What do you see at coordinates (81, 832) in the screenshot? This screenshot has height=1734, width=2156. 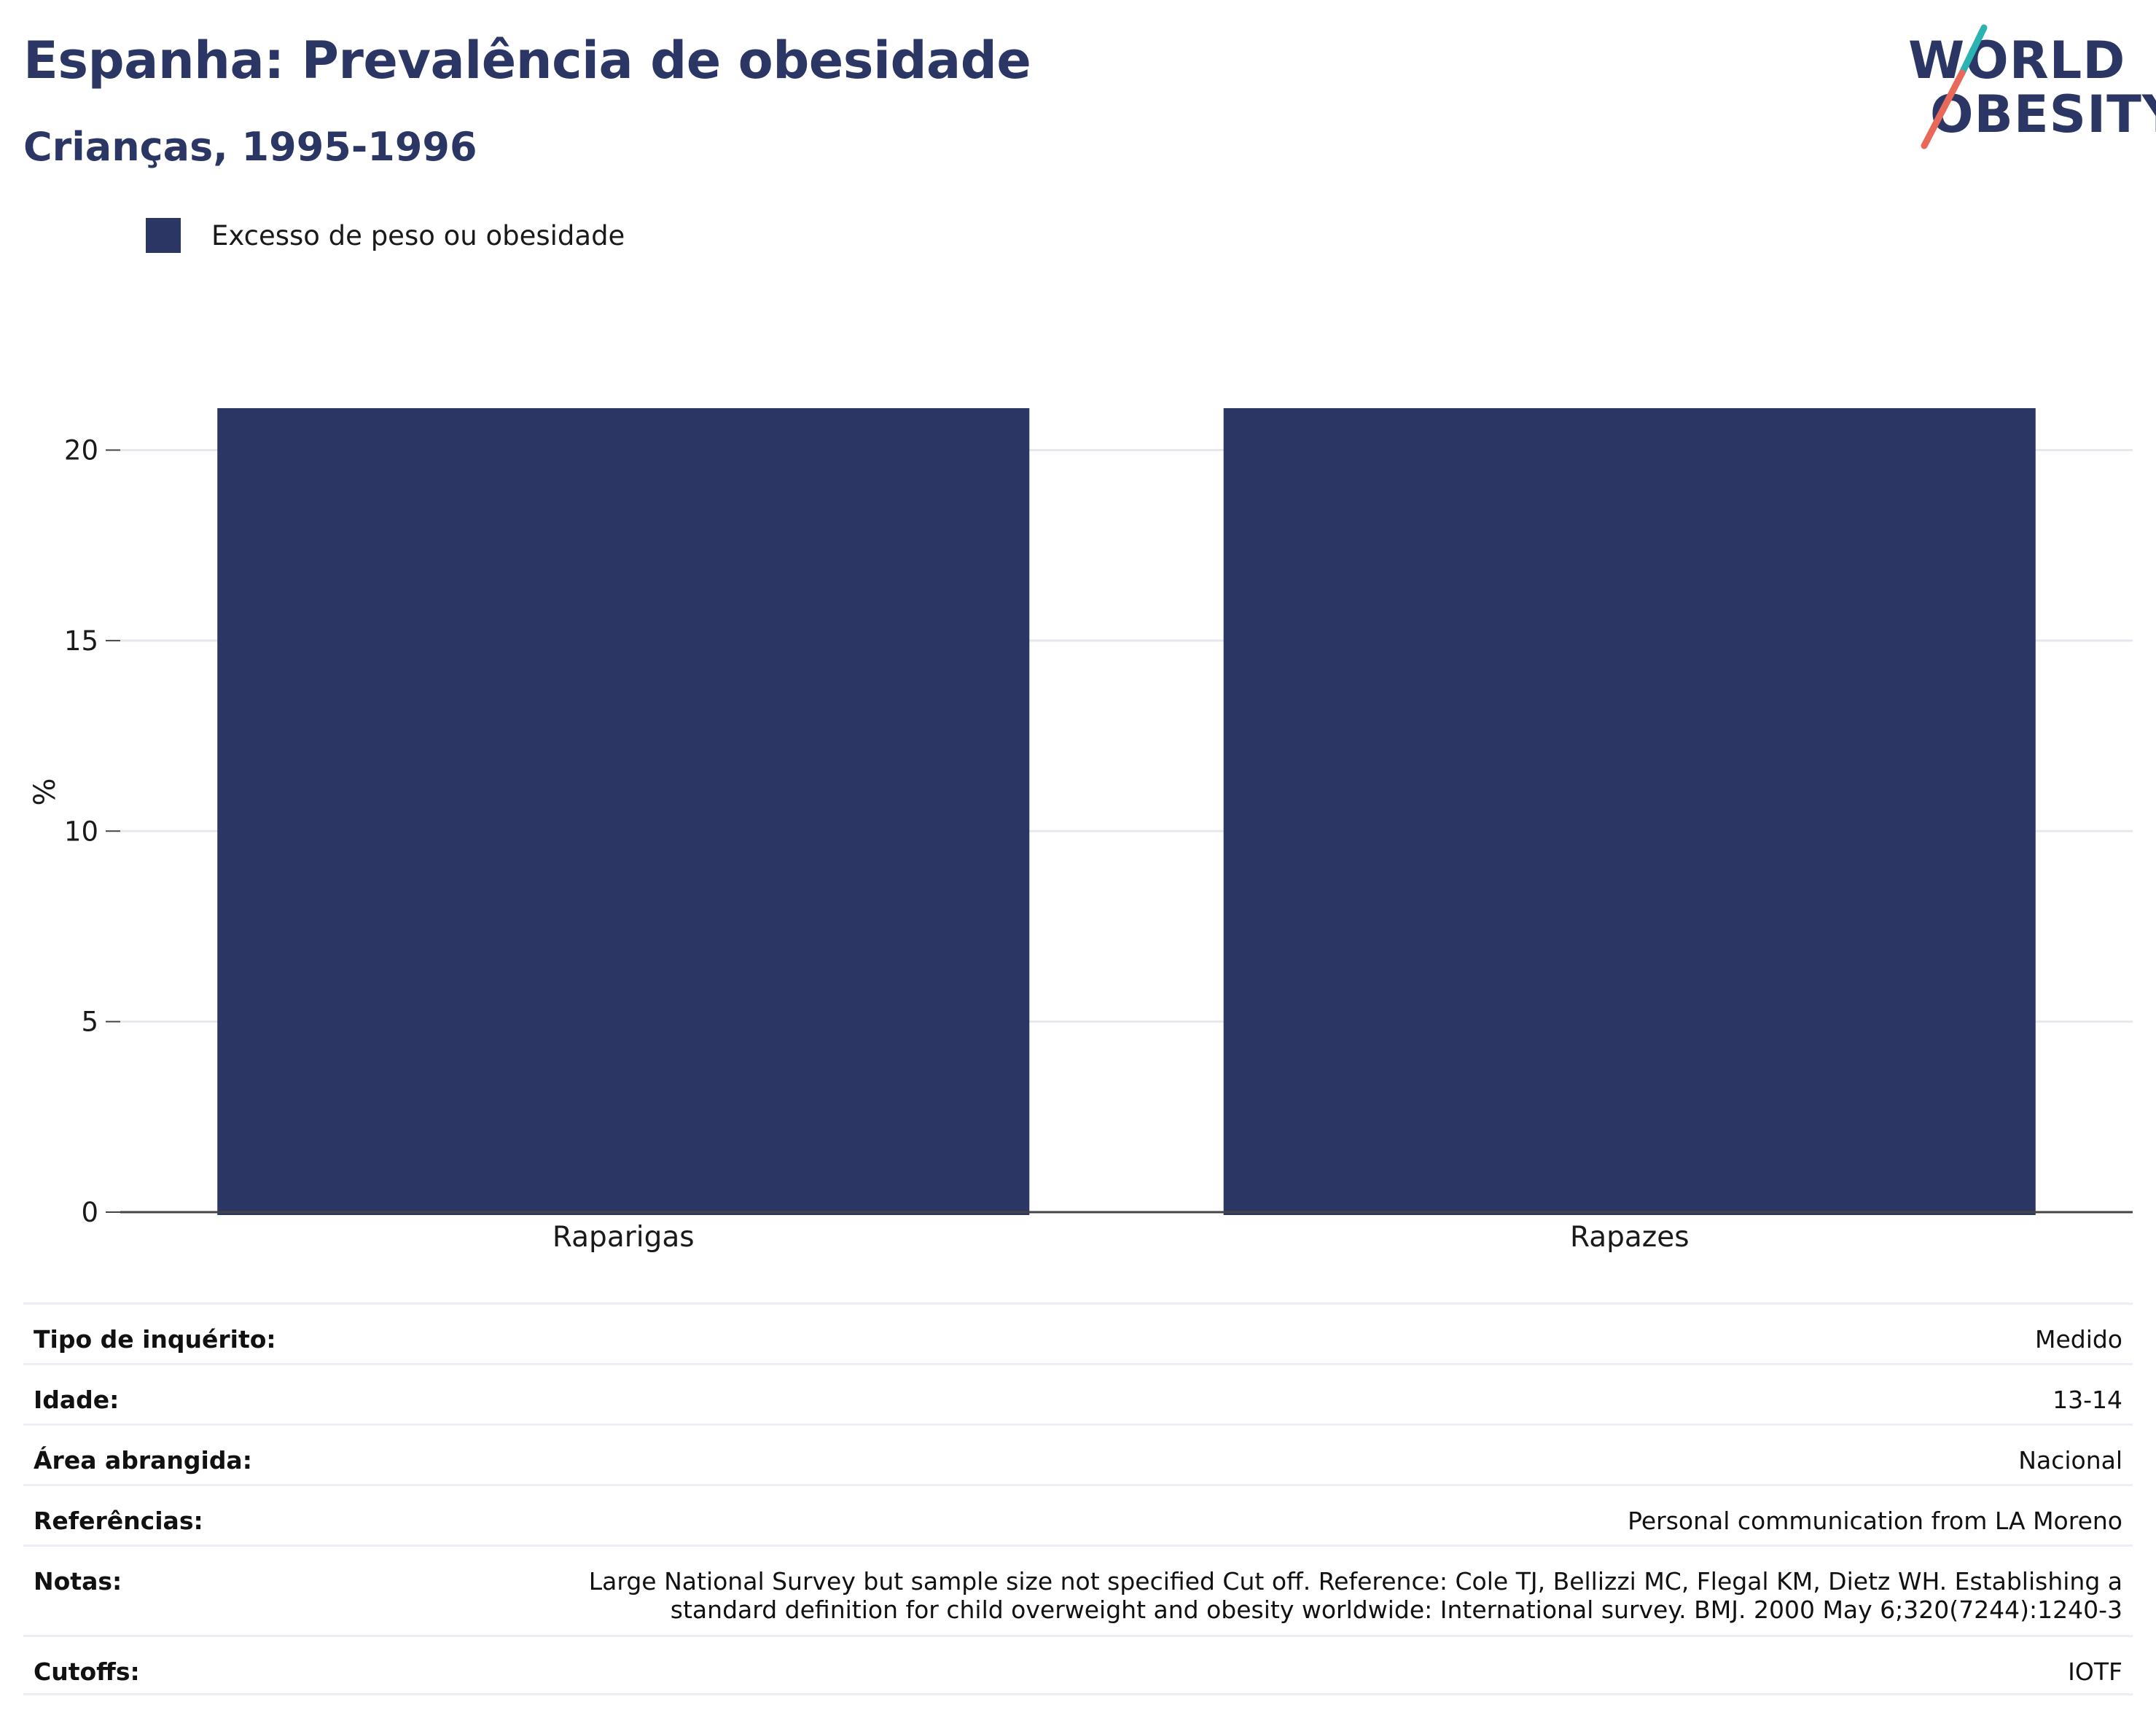 I see `y-tick-label: 10` at bounding box center [81, 832].